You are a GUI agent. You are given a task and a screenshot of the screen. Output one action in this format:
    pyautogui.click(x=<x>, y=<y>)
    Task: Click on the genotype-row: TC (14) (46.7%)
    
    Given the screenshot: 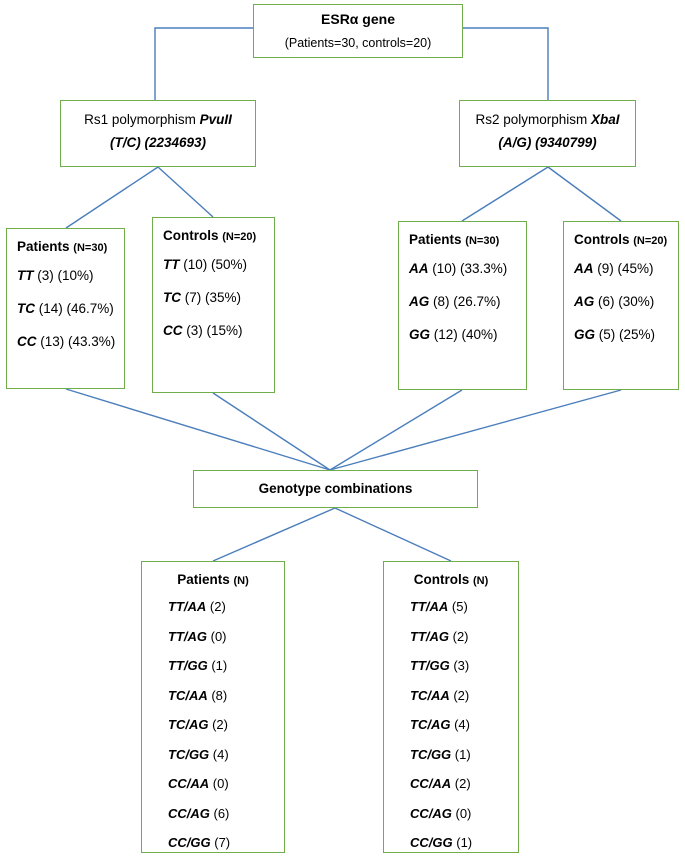 What is the action you would take?
    pyautogui.click(x=70, y=308)
    